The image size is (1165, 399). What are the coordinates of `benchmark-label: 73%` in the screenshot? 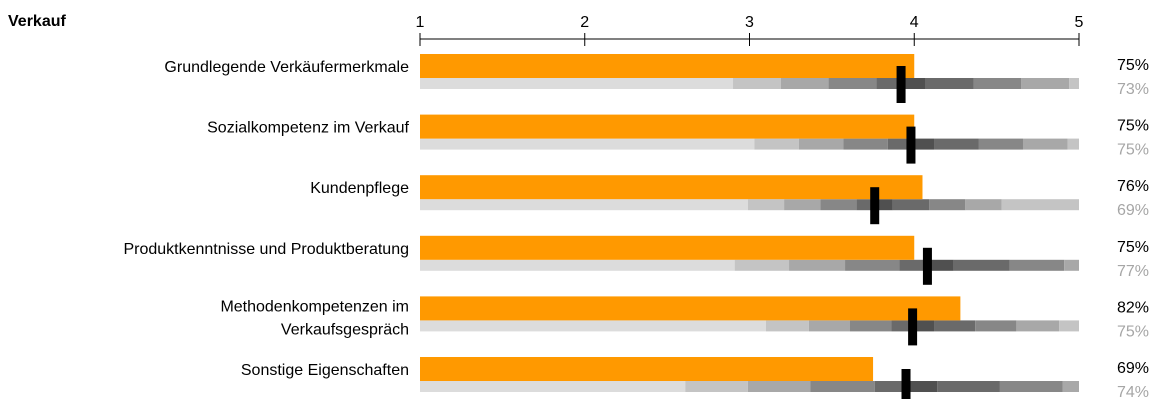 It's located at (1133, 89).